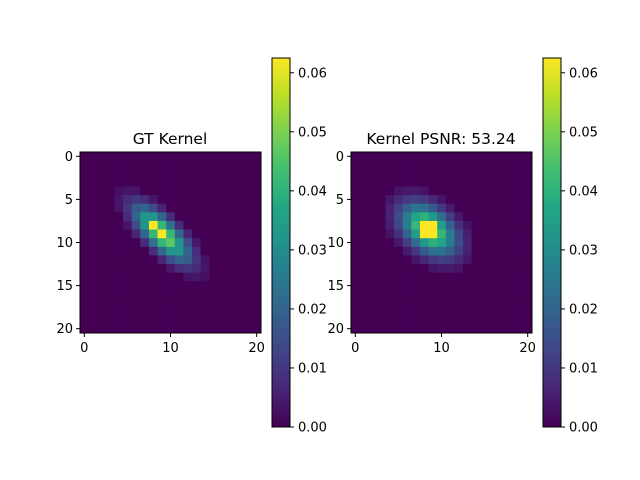  Describe the element at coordinates (583, 368) in the screenshot. I see `colorbar-tick-label: 0.01` at that location.